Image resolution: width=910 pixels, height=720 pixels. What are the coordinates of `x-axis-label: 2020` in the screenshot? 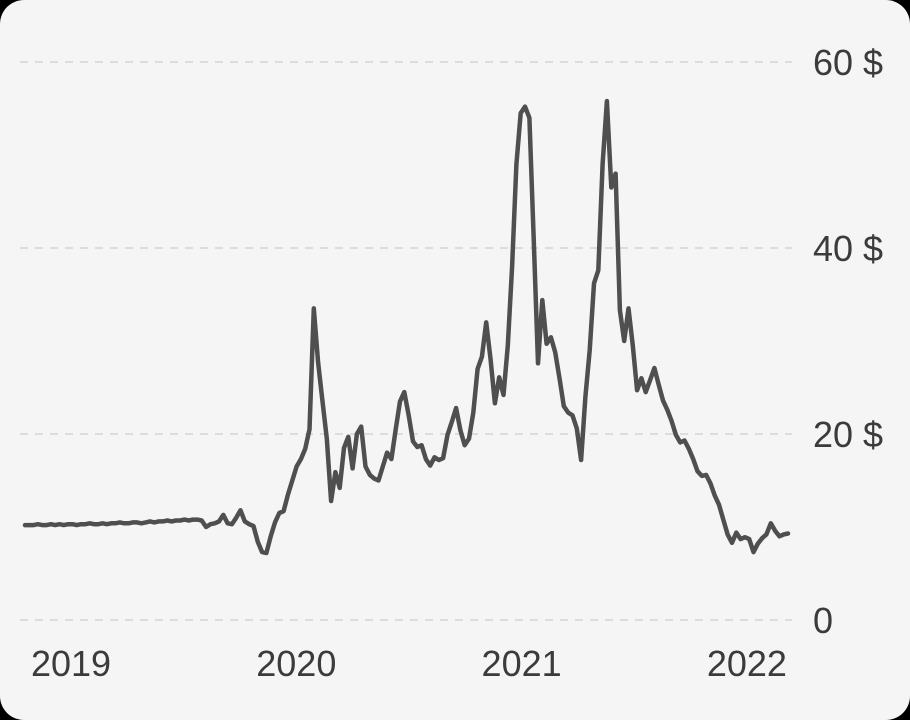 It's located at (296, 663).